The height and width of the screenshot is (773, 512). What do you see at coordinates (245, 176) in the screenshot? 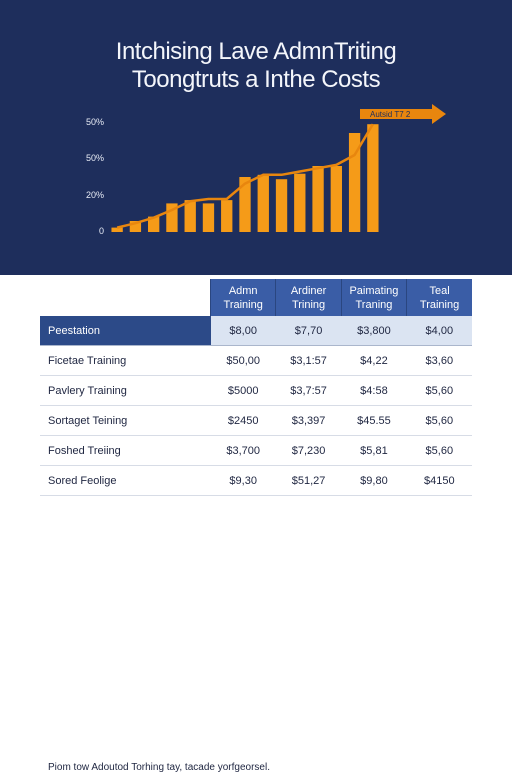
I see `trend-line` at bounding box center [245, 176].